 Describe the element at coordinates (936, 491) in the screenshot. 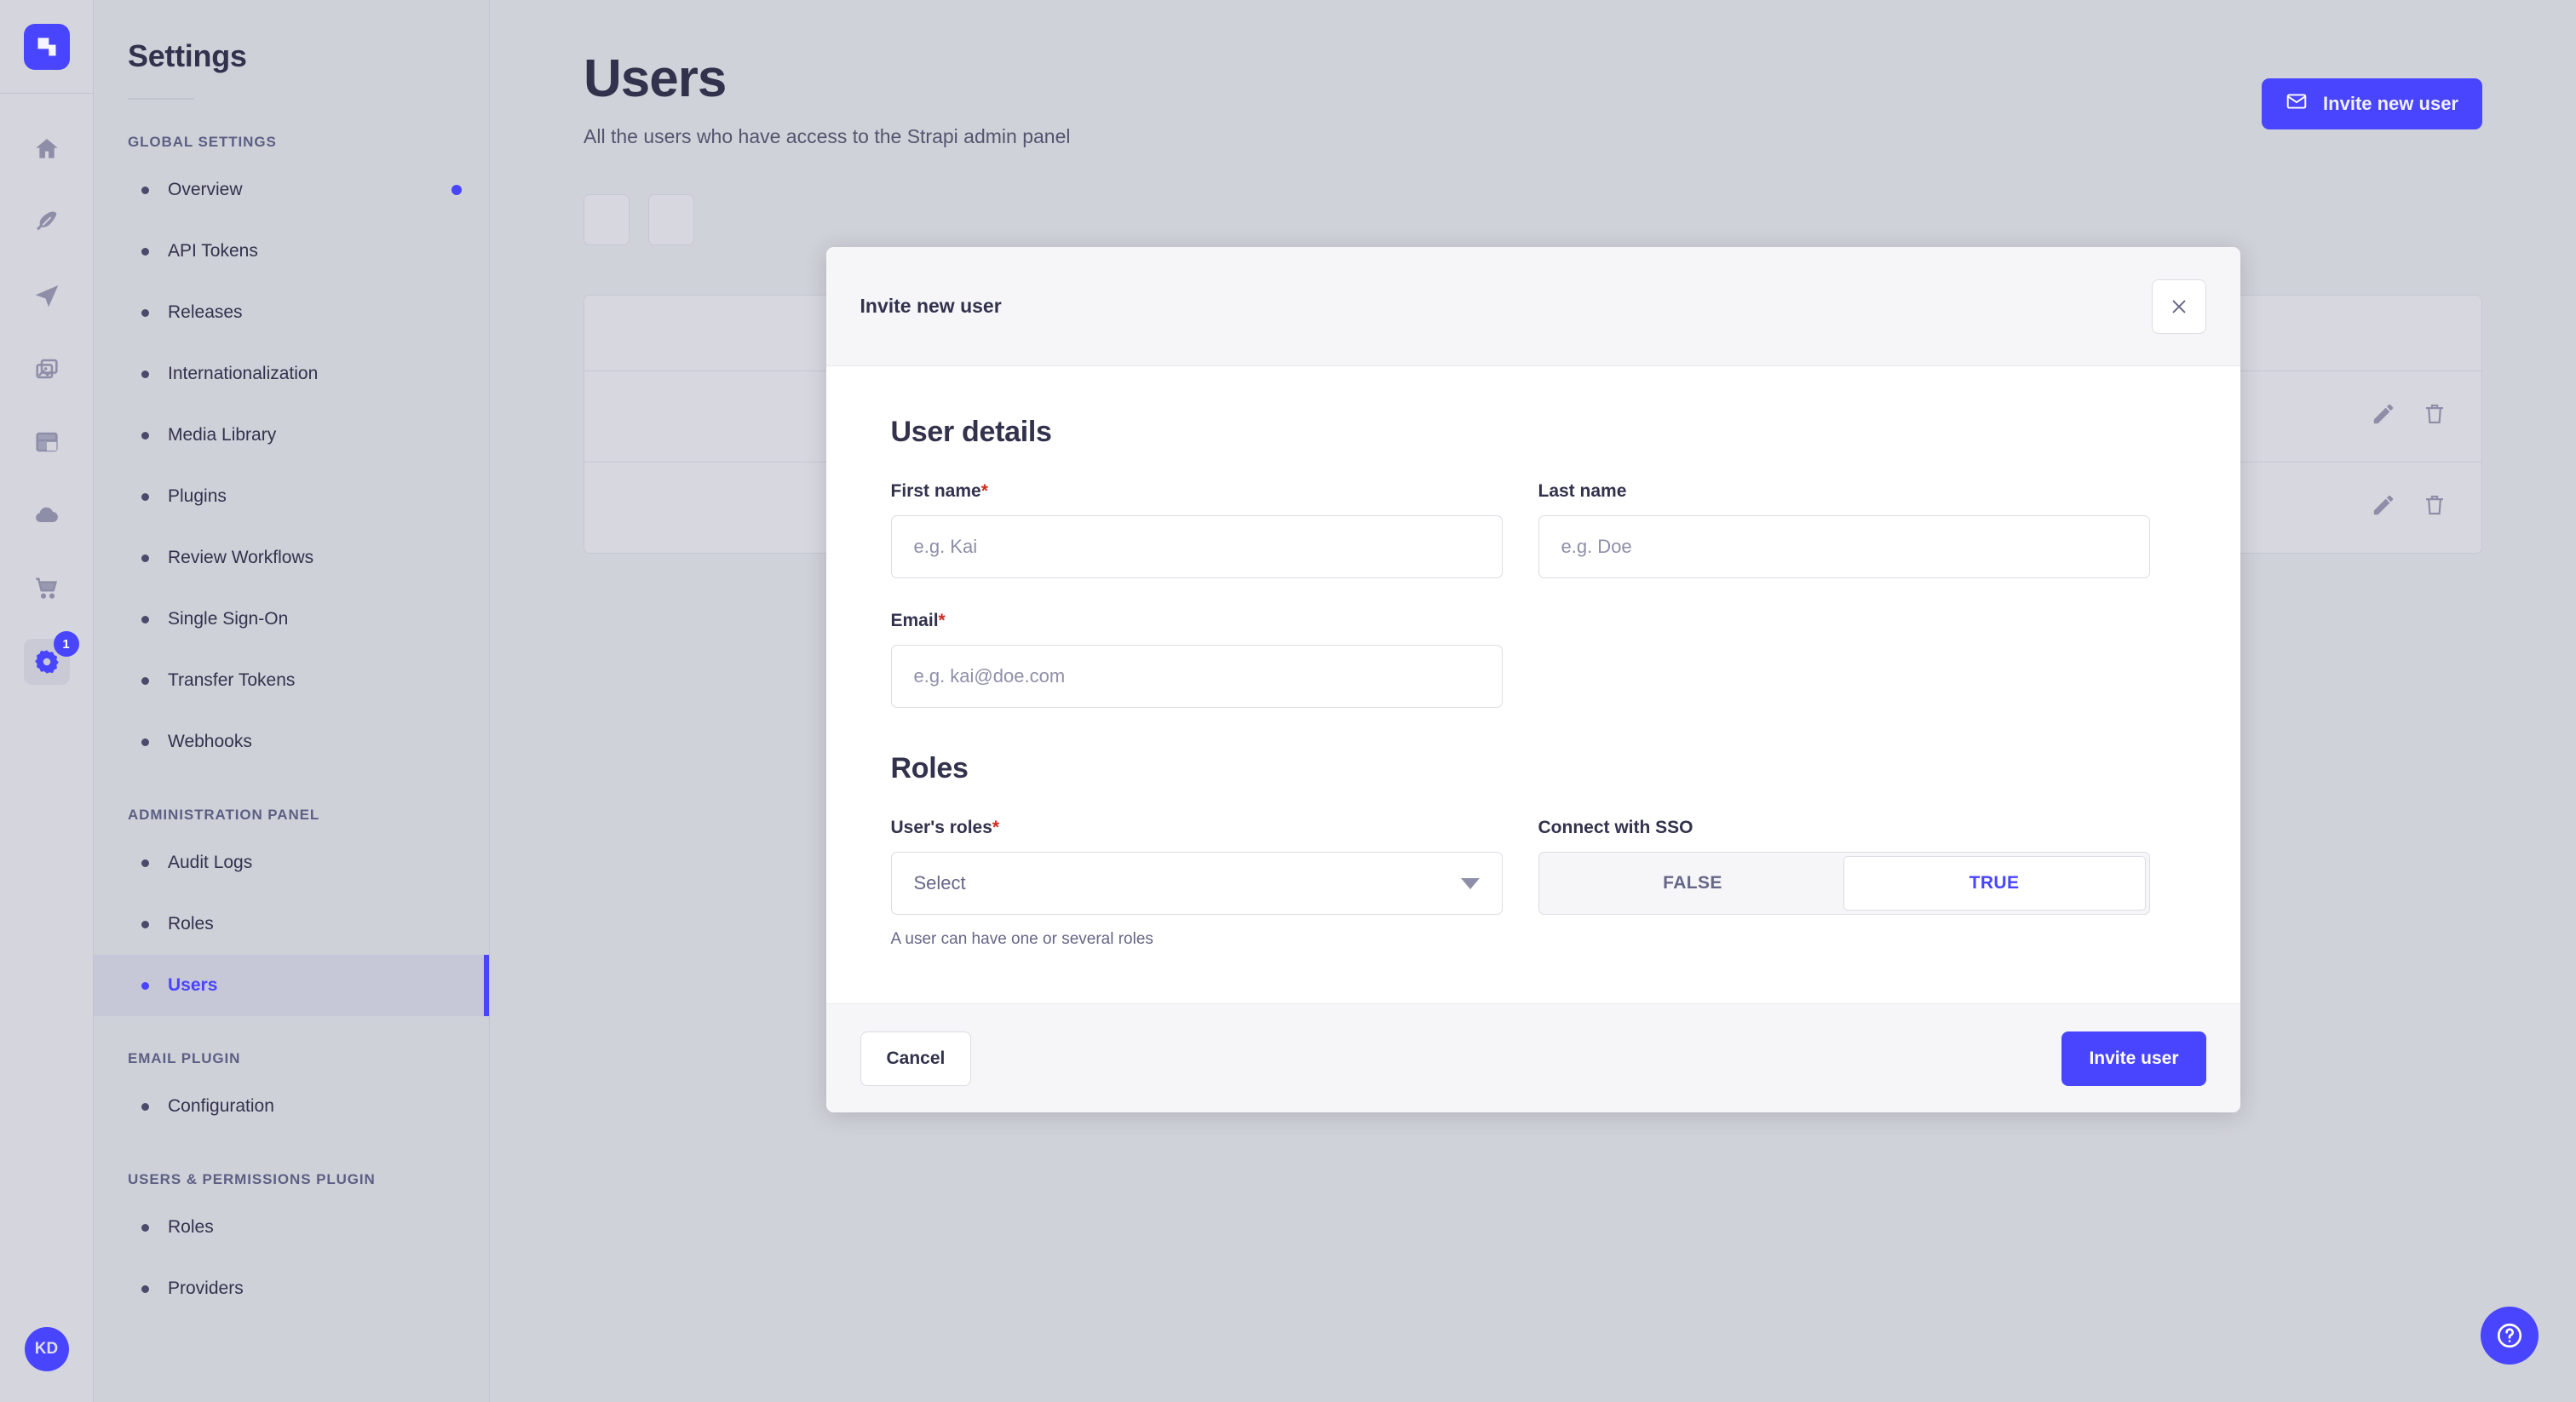

I see `first-name-label-text: First name` at that location.